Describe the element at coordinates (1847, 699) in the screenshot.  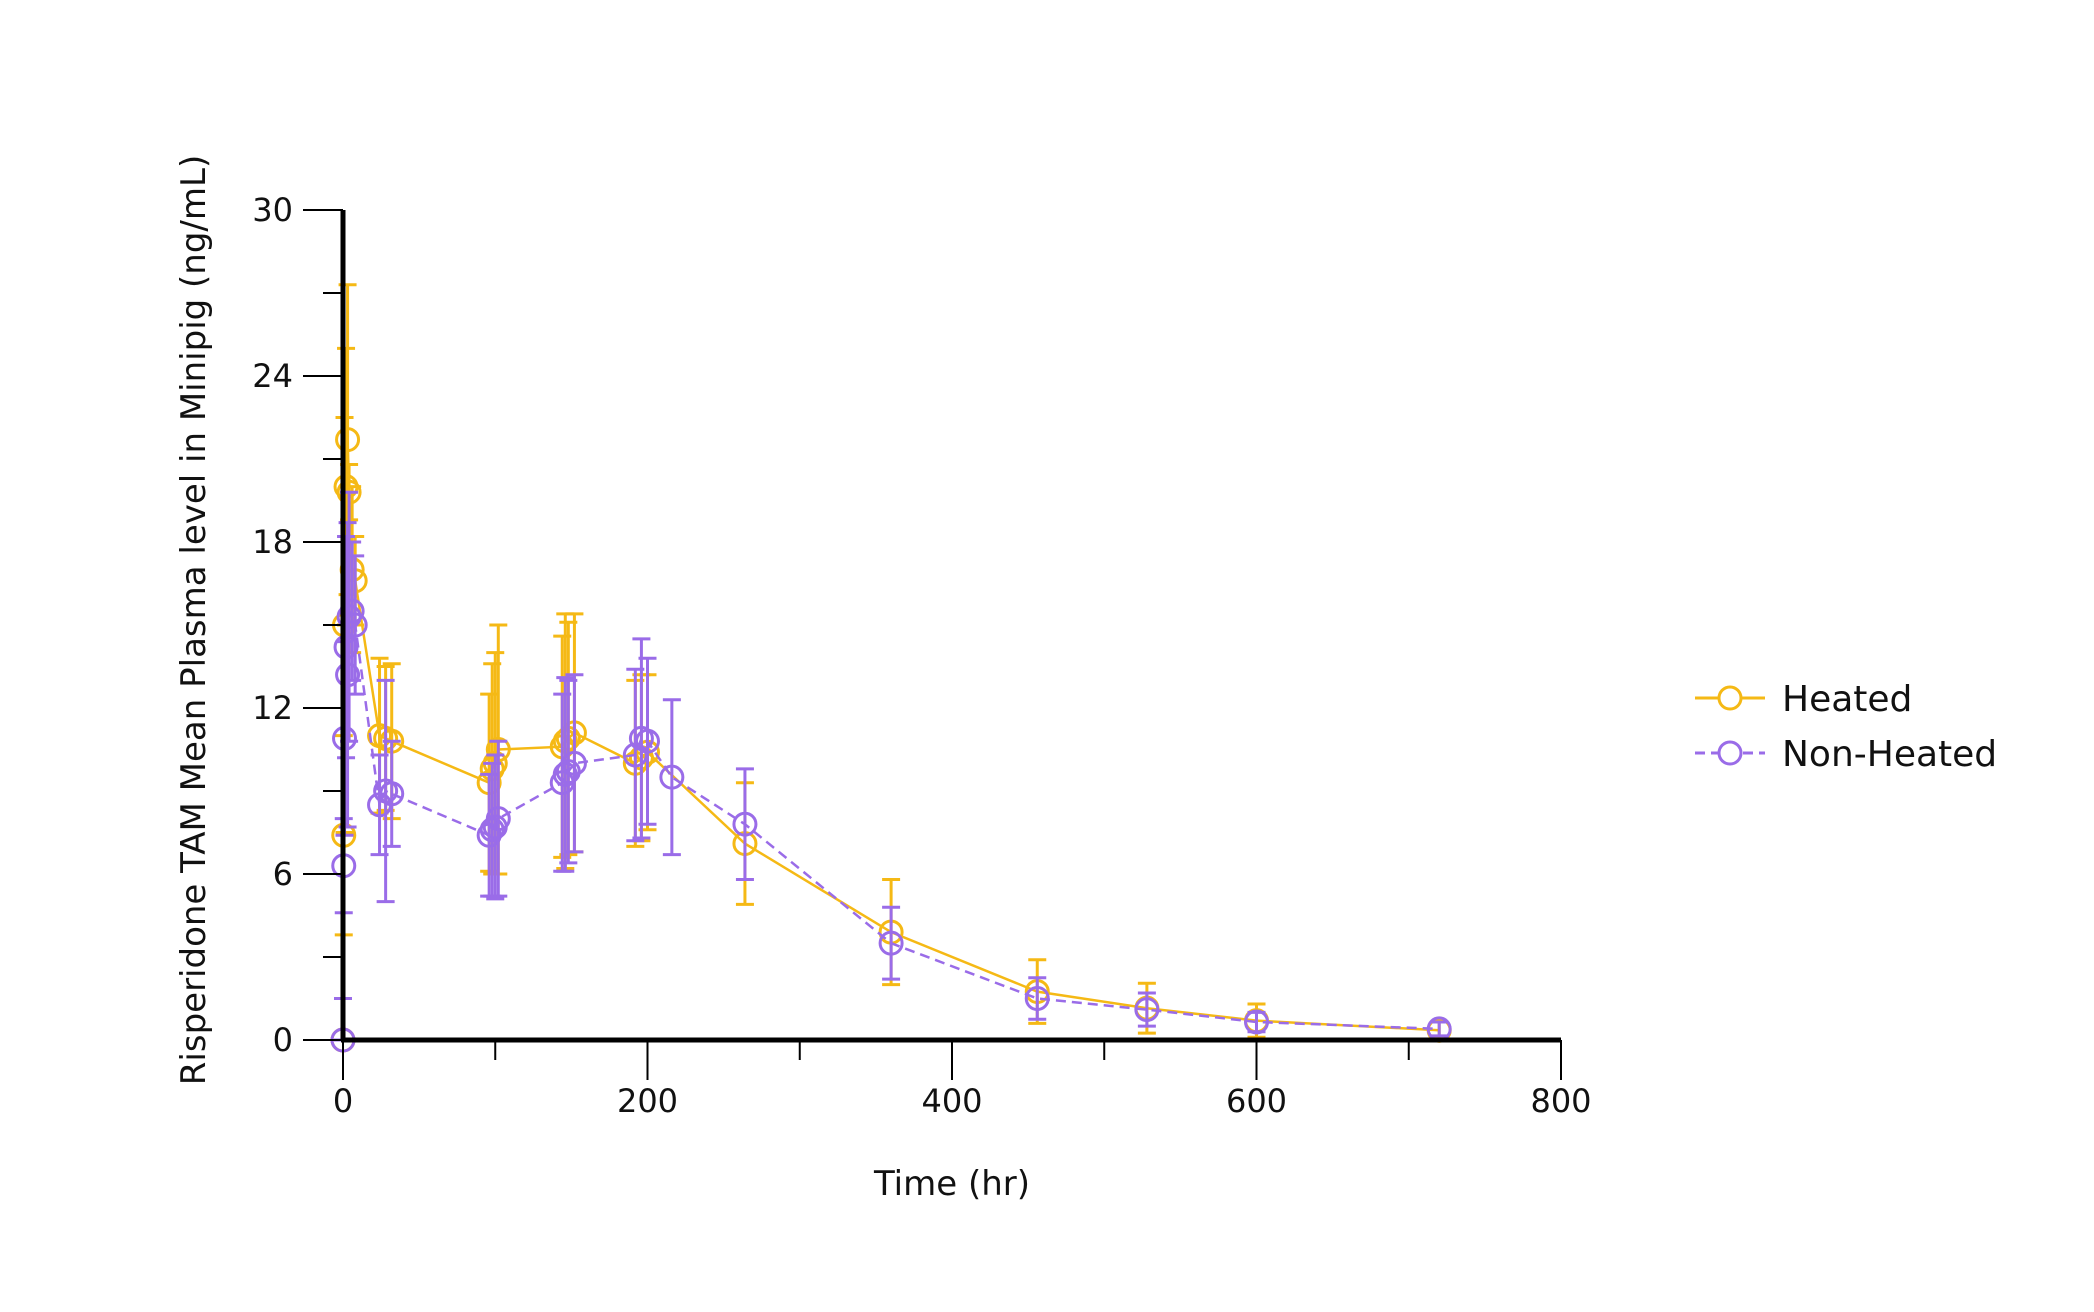
I see `legend-label-heated: Heated` at that location.